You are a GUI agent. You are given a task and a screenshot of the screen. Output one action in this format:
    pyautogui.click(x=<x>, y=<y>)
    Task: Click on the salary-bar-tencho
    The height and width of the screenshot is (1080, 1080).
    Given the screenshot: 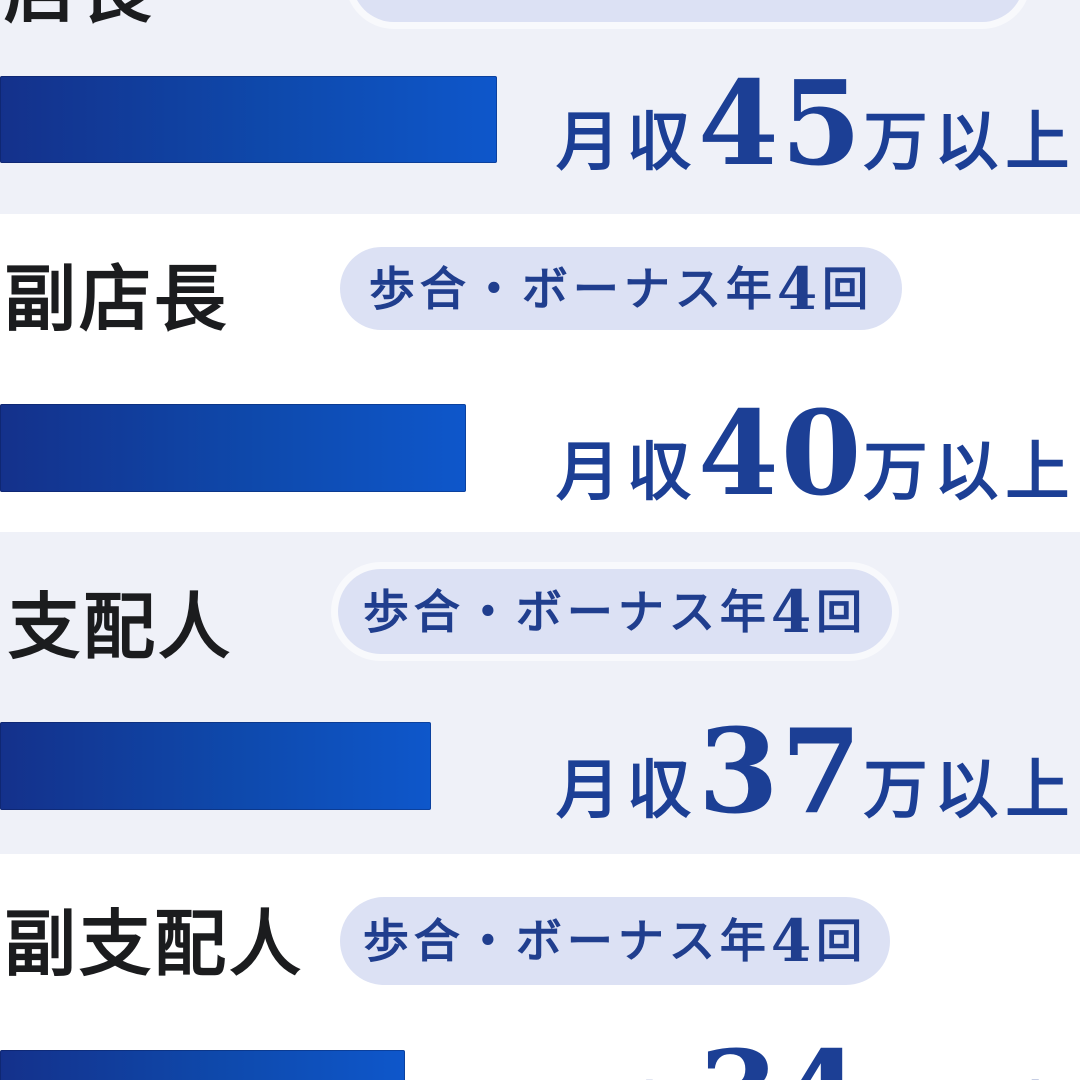 What is the action you would take?
    pyautogui.click(x=248, y=119)
    